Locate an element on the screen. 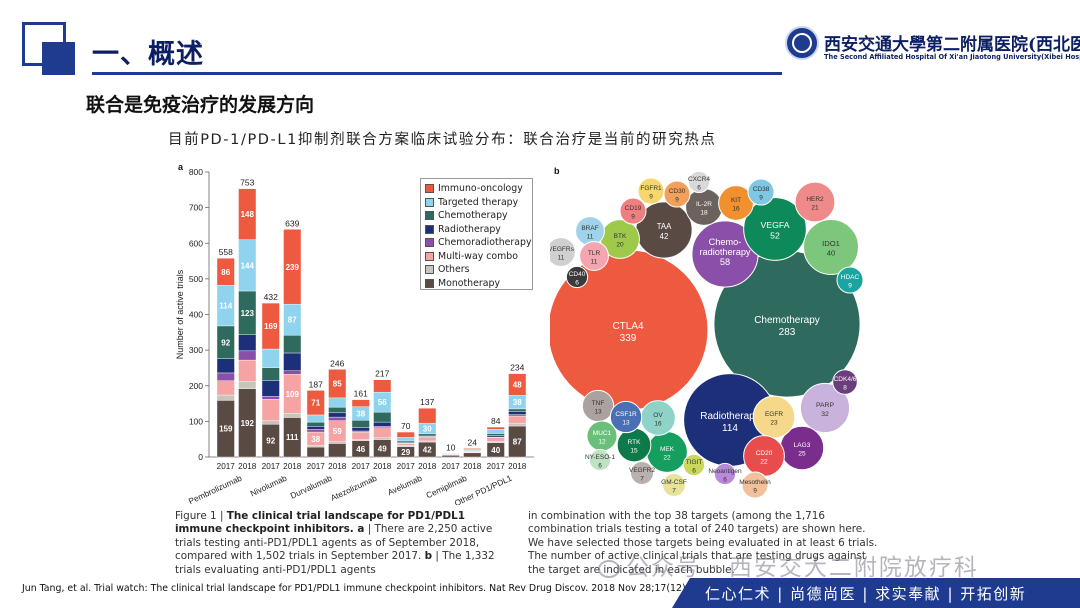 The width and height of the screenshot is (1080, 608). bar-value-label: 56 is located at coordinates (382, 402).